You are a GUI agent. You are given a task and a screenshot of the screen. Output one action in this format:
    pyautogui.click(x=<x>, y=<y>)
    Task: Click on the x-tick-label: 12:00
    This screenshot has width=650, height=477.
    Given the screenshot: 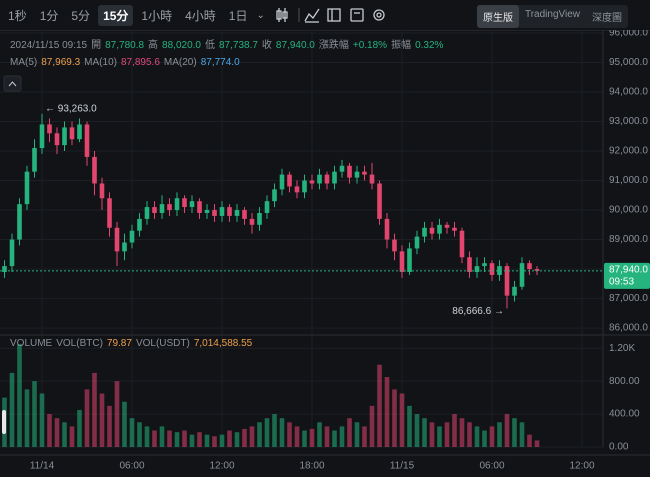 What is the action you would take?
    pyautogui.click(x=221, y=466)
    